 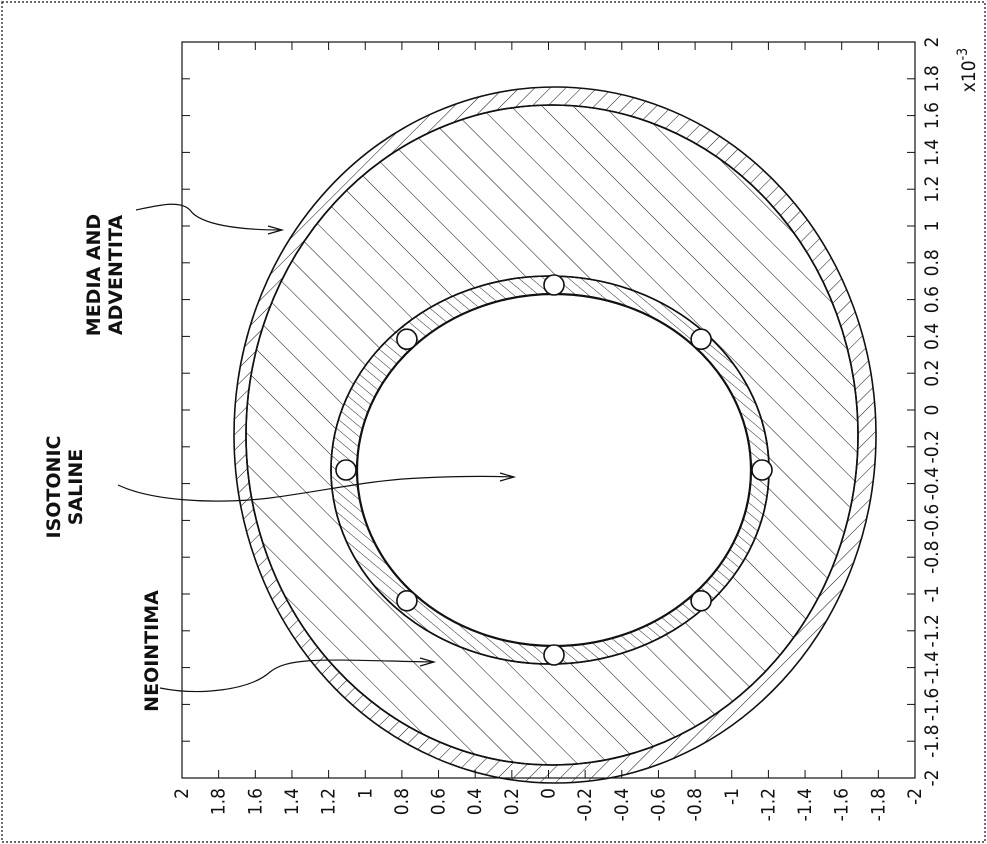 I want to click on saline-label-line2: SALINE, so click(x=76, y=487).